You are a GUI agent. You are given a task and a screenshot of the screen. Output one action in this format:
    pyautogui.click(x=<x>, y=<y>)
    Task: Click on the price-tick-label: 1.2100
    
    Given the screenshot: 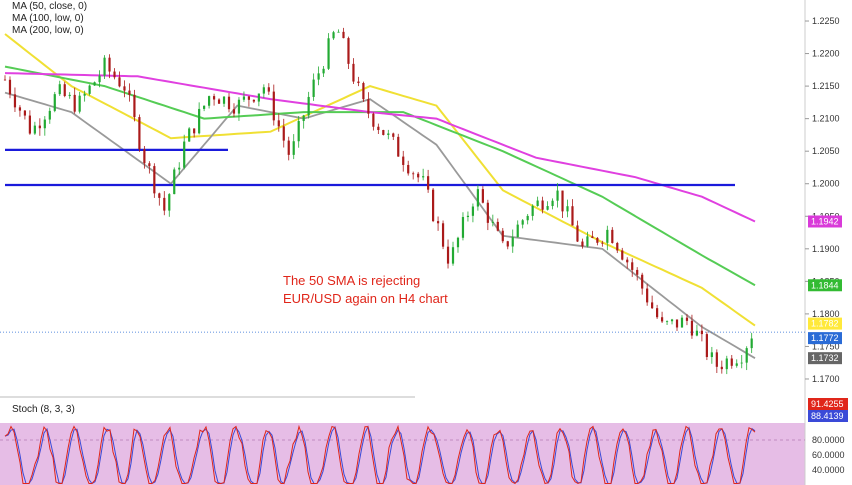 What is the action you would take?
    pyautogui.click(x=826, y=119)
    